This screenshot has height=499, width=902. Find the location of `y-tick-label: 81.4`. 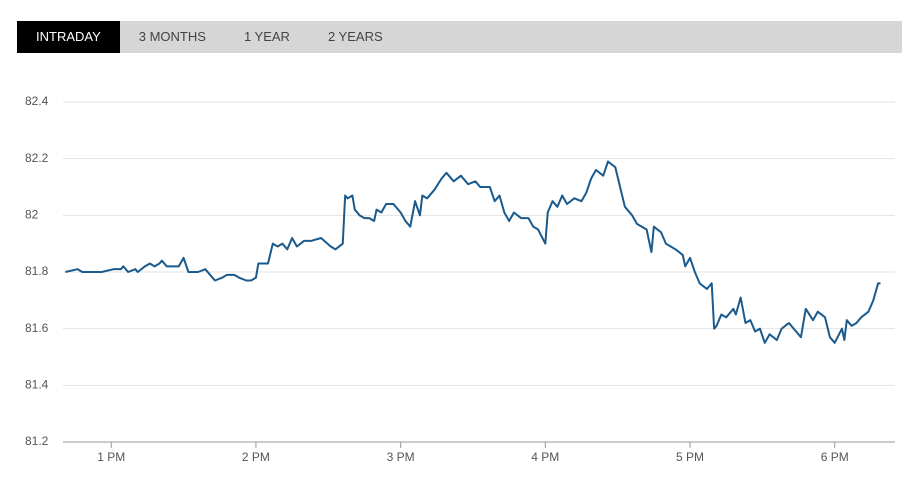

y-tick-label: 81.4 is located at coordinates (37, 385).